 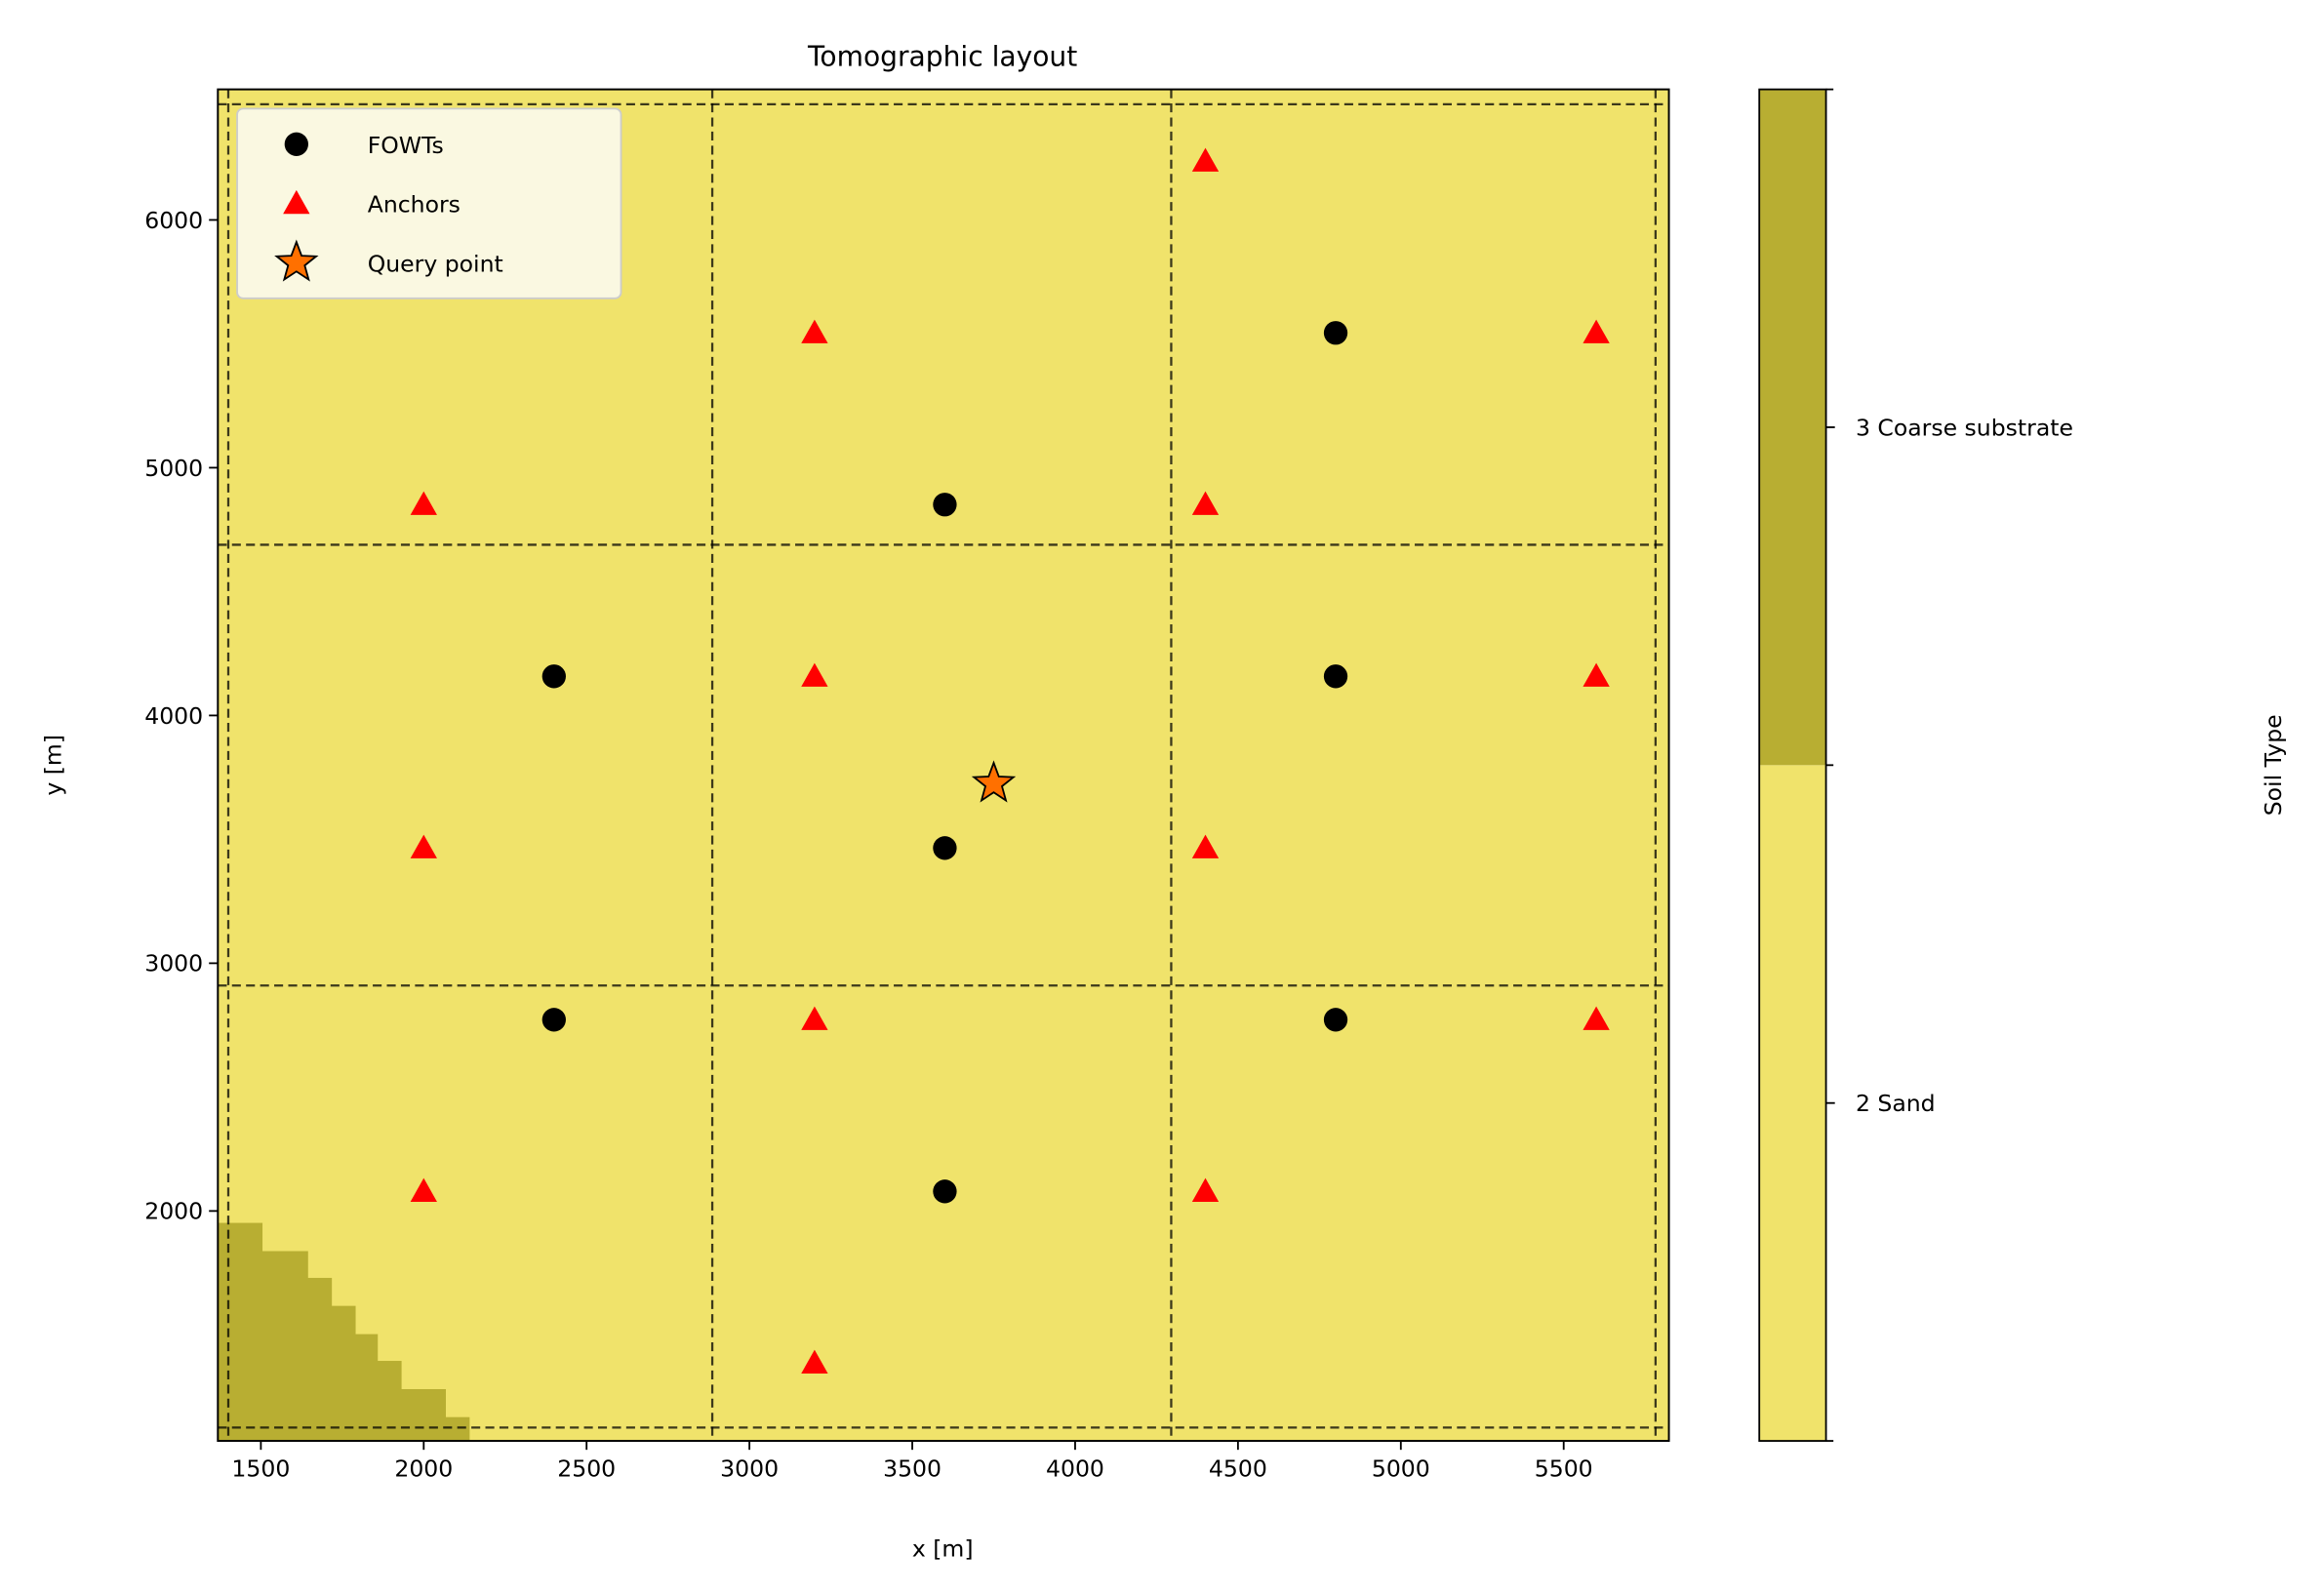 What do you see at coordinates (52, 765) in the screenshot?
I see `y-axis-label: y [m]` at bounding box center [52, 765].